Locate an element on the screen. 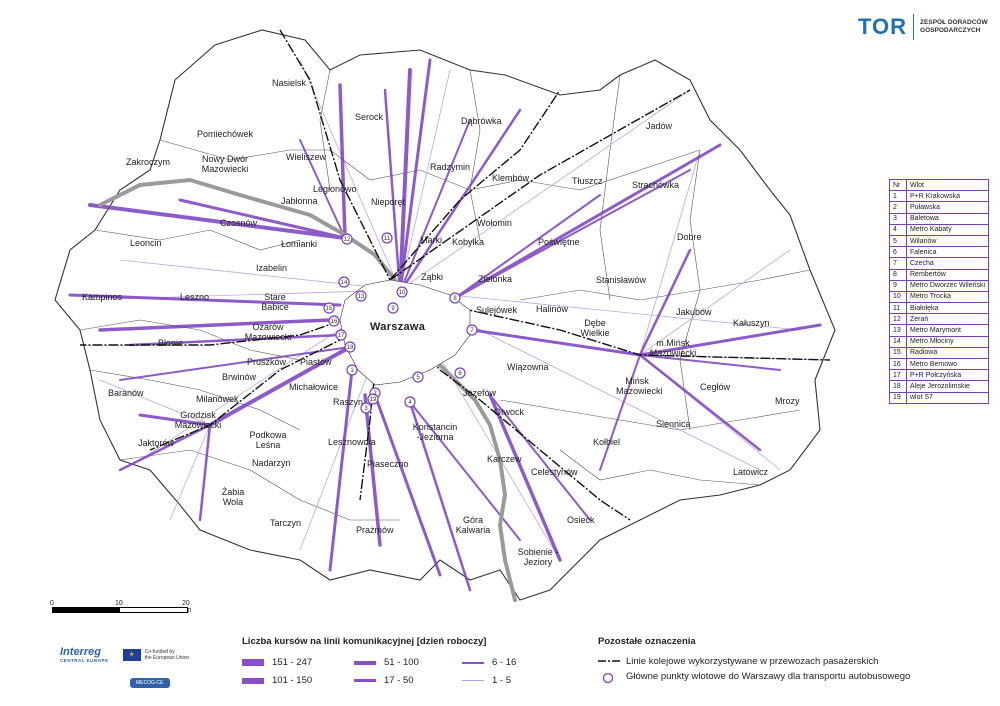 The image size is (1000, 706). place-label: Wołomin is located at coordinates (494, 223).